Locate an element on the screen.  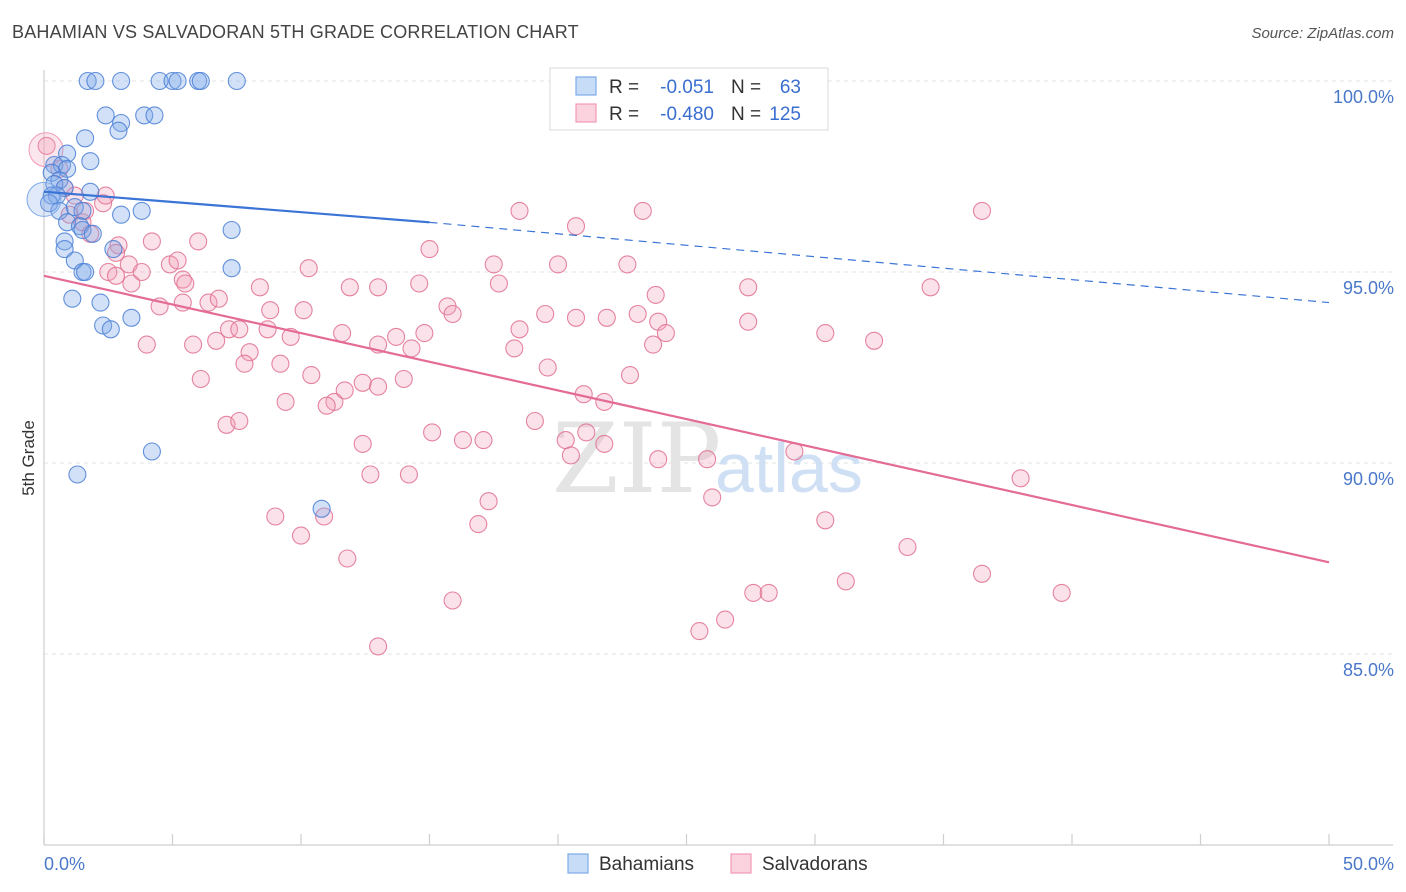
series-bahamians is located at coordinates (178, 294).